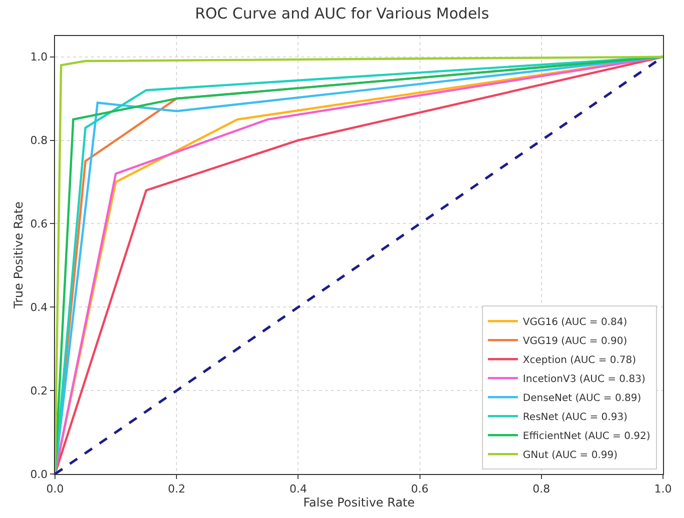 Image resolution: width=684 pixels, height=518 pixels. What do you see at coordinates (570, 456) in the screenshot?
I see `legend-label: GNut (AUC = 0.99)` at bounding box center [570, 456].